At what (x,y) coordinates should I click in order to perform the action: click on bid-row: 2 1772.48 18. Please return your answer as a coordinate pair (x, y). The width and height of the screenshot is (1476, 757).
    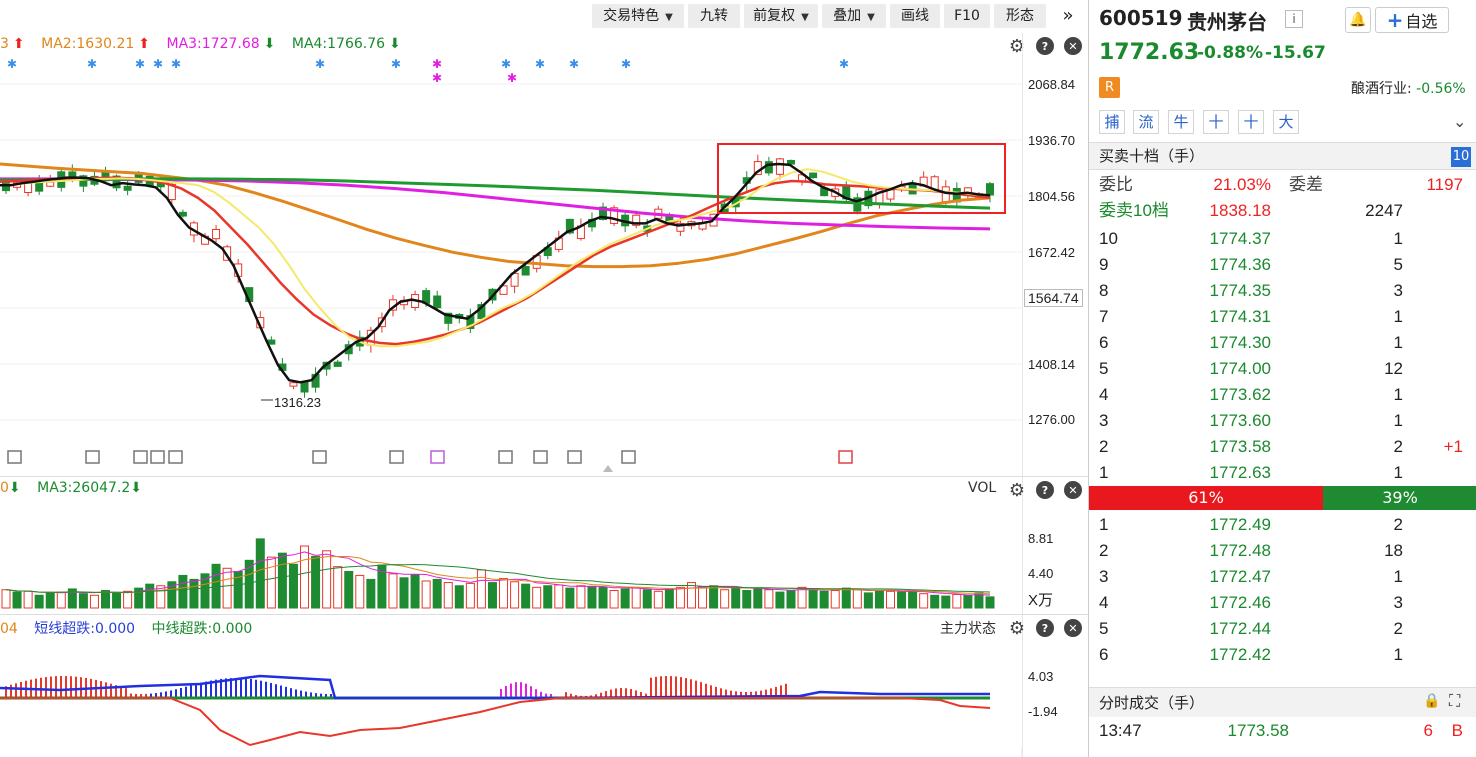
    Looking at the image, I should click on (1282, 551).